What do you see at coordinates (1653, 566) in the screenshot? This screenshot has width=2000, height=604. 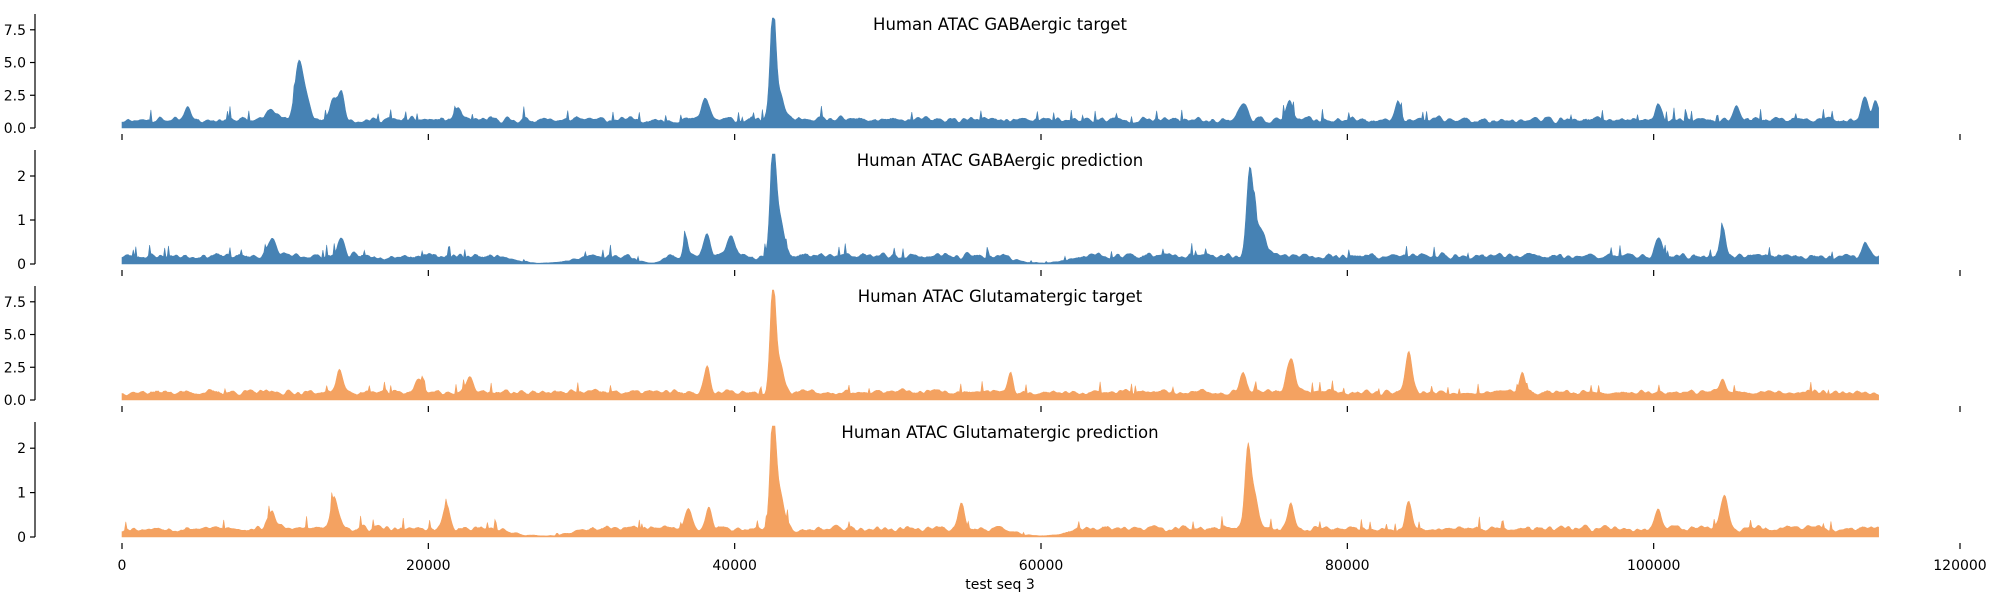 I see `x-tick-label: 100000` at bounding box center [1653, 566].